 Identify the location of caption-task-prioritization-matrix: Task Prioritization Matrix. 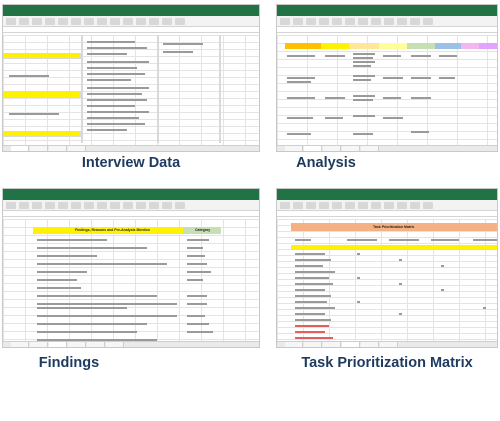
(387, 363).